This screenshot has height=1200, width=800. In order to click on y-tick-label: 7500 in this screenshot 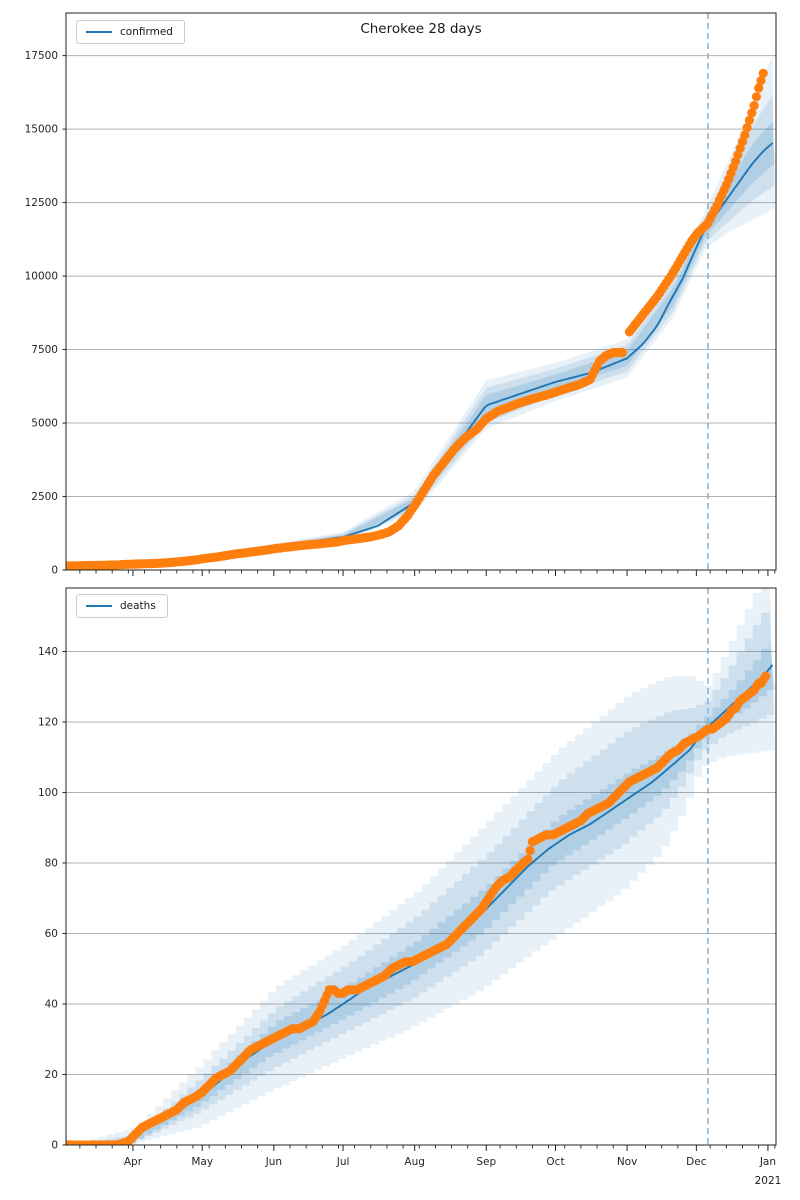, I will do `click(44, 350)`.